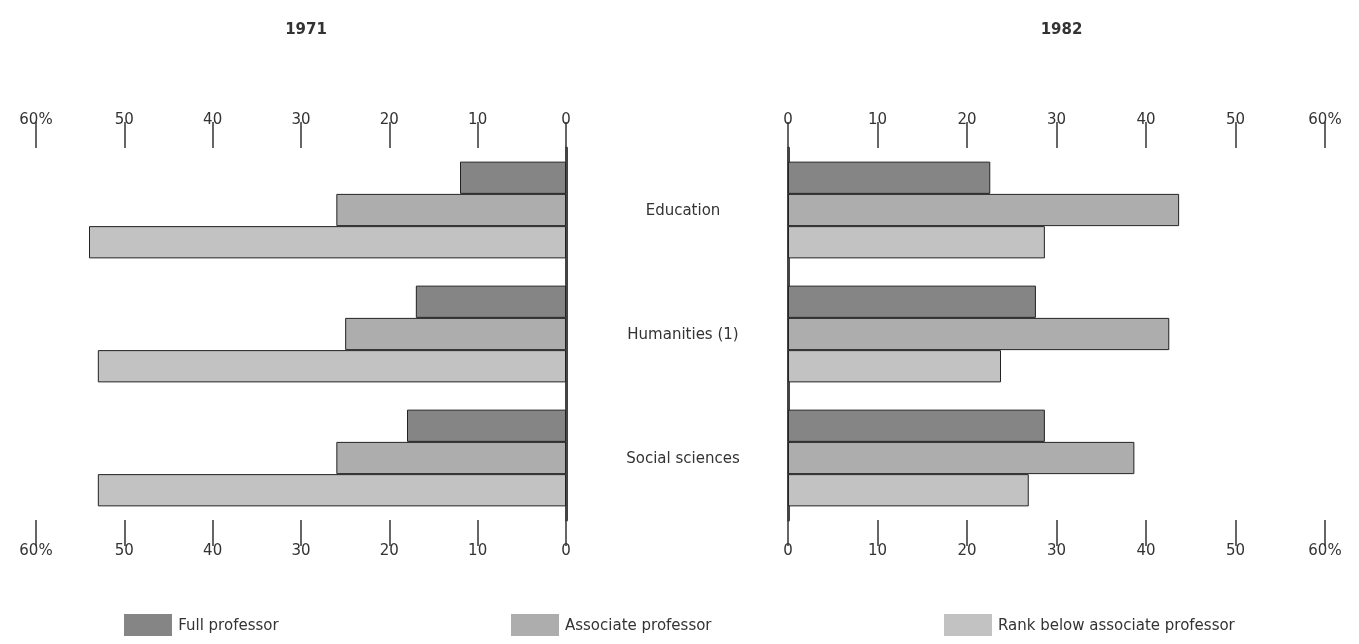  I want to click on y-tick-label: Education, so click(683, 210).